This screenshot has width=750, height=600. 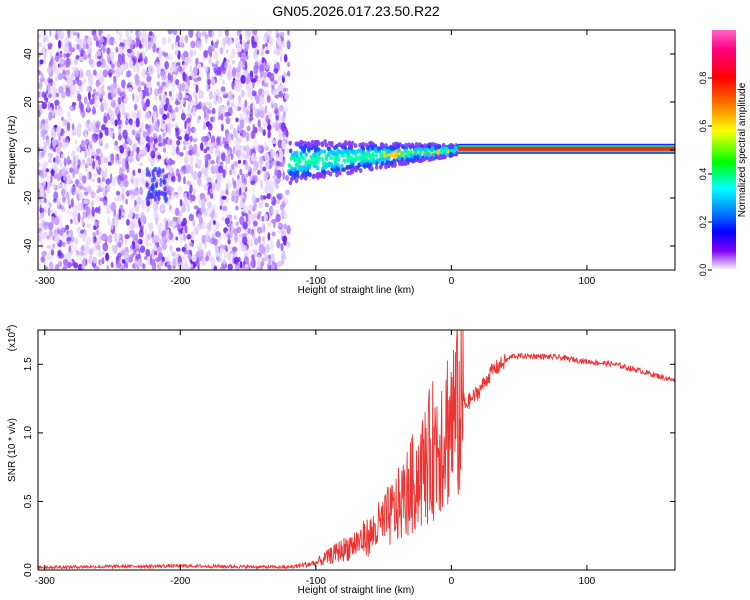 What do you see at coordinates (152, 180) in the screenshot?
I see `noise-cluster` at bounding box center [152, 180].